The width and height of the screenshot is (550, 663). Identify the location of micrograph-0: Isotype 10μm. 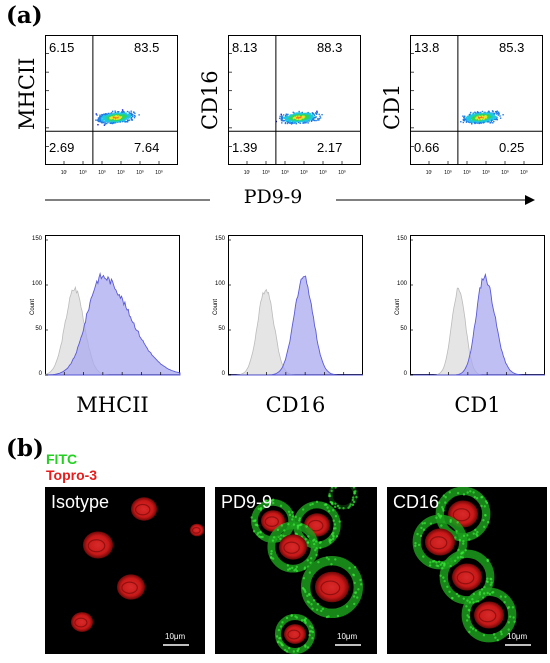
(125, 570).